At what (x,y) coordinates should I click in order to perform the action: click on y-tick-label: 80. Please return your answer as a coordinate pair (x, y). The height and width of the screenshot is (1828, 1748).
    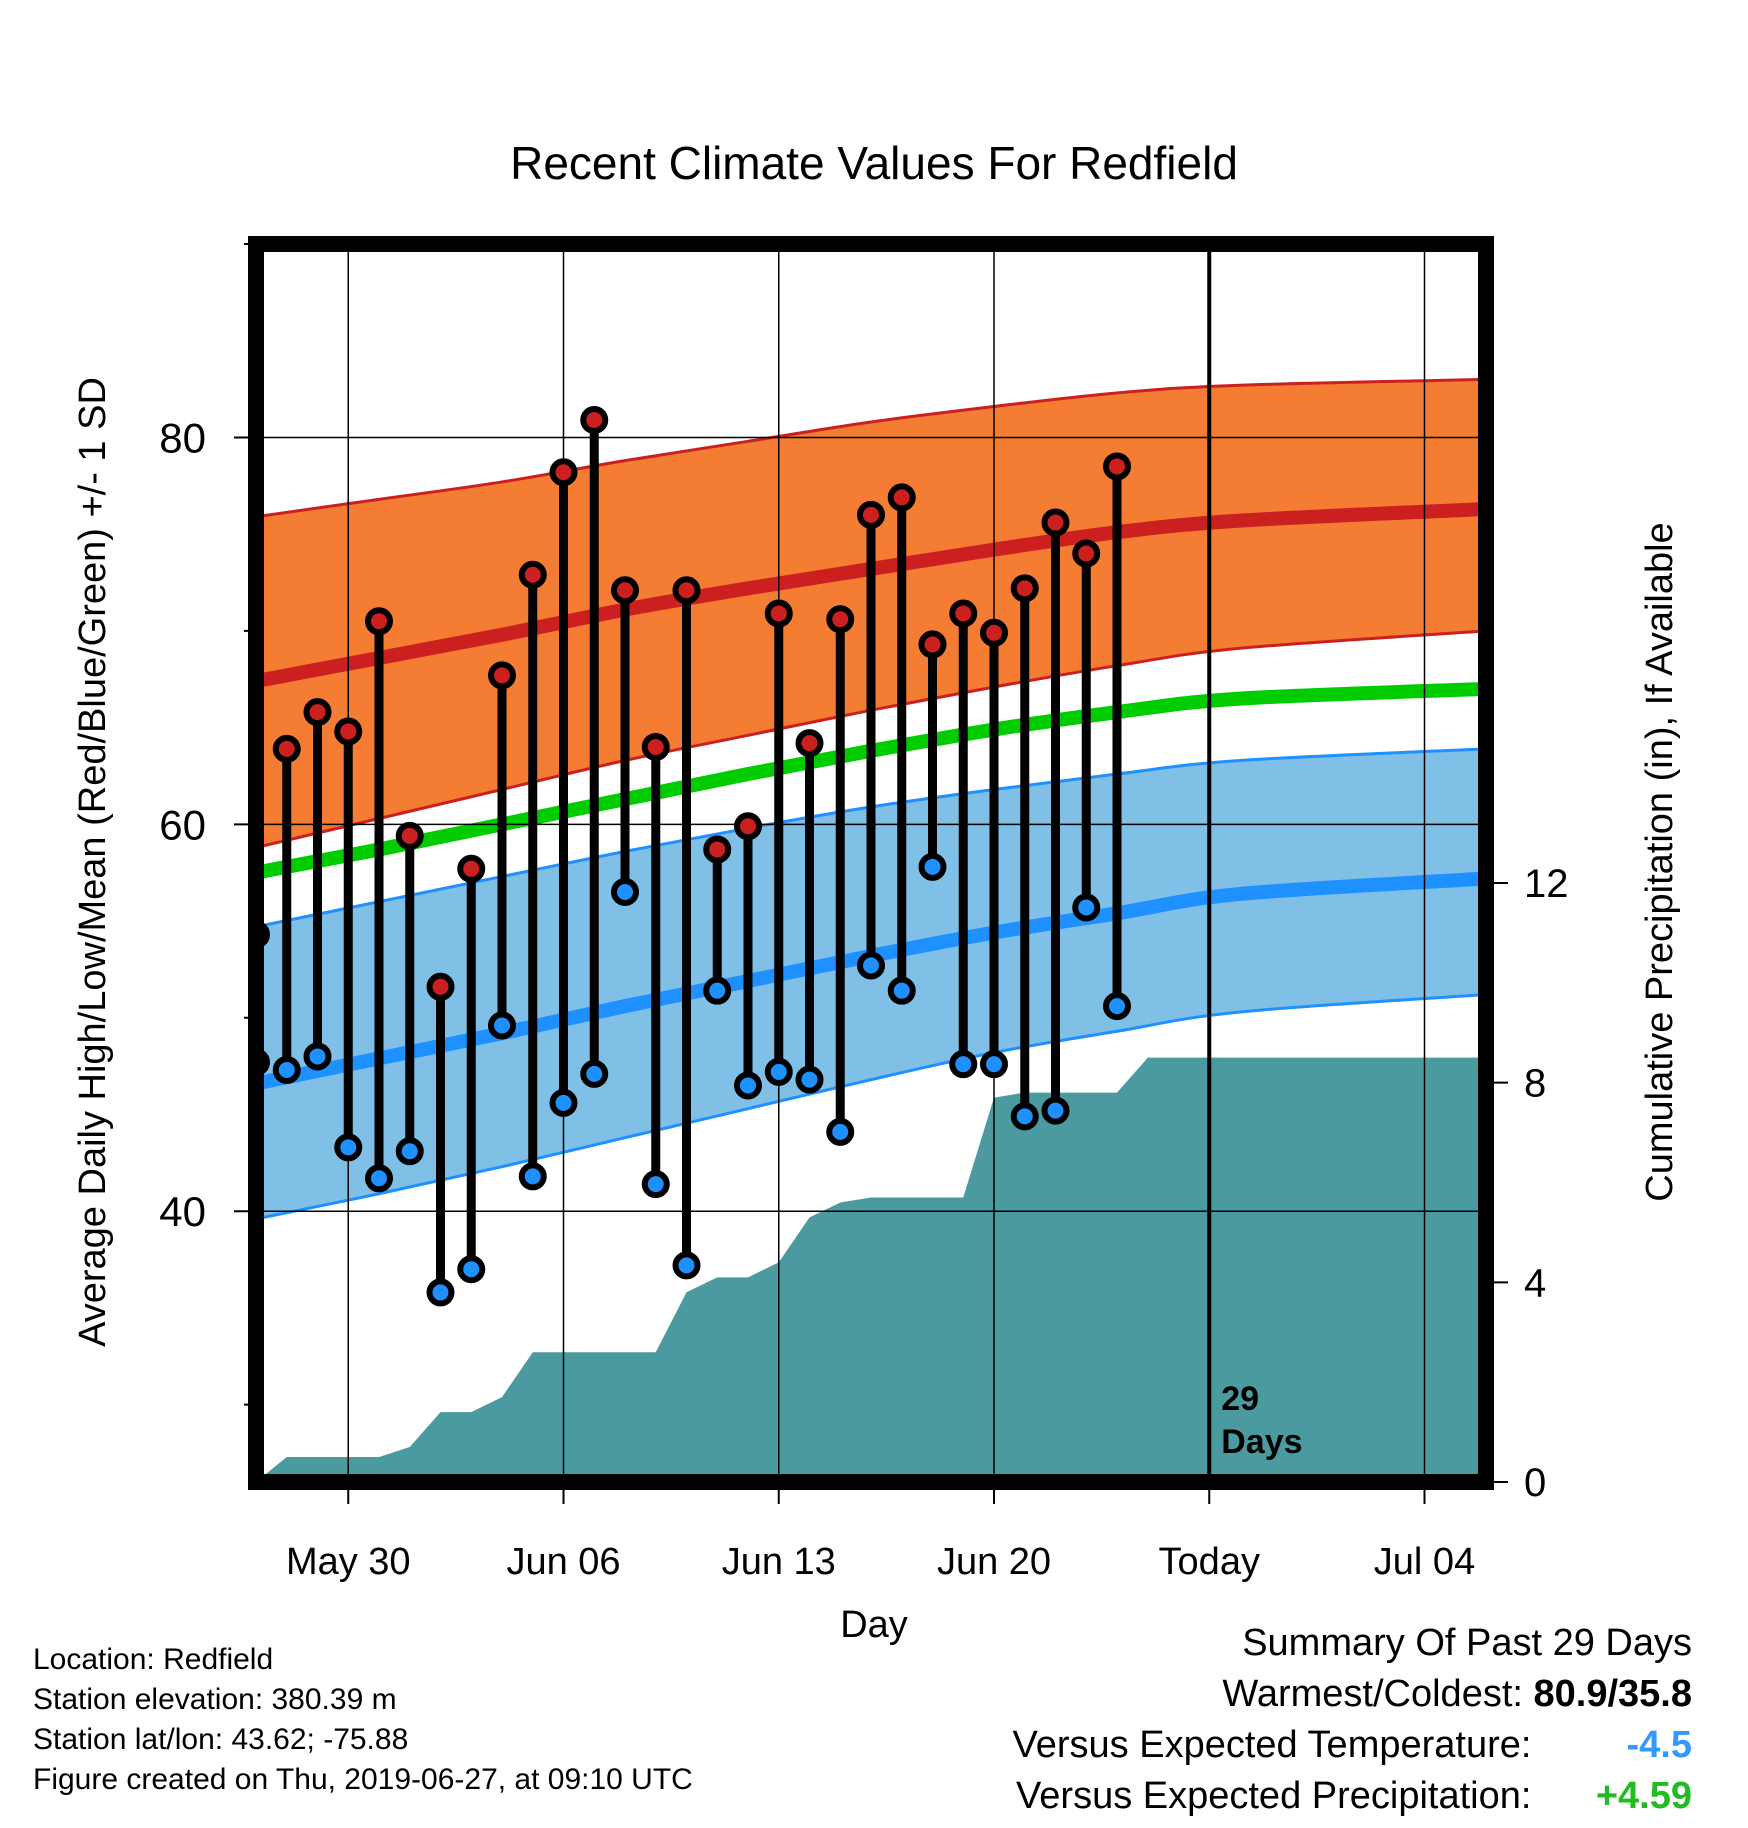
    Looking at the image, I should click on (182, 437).